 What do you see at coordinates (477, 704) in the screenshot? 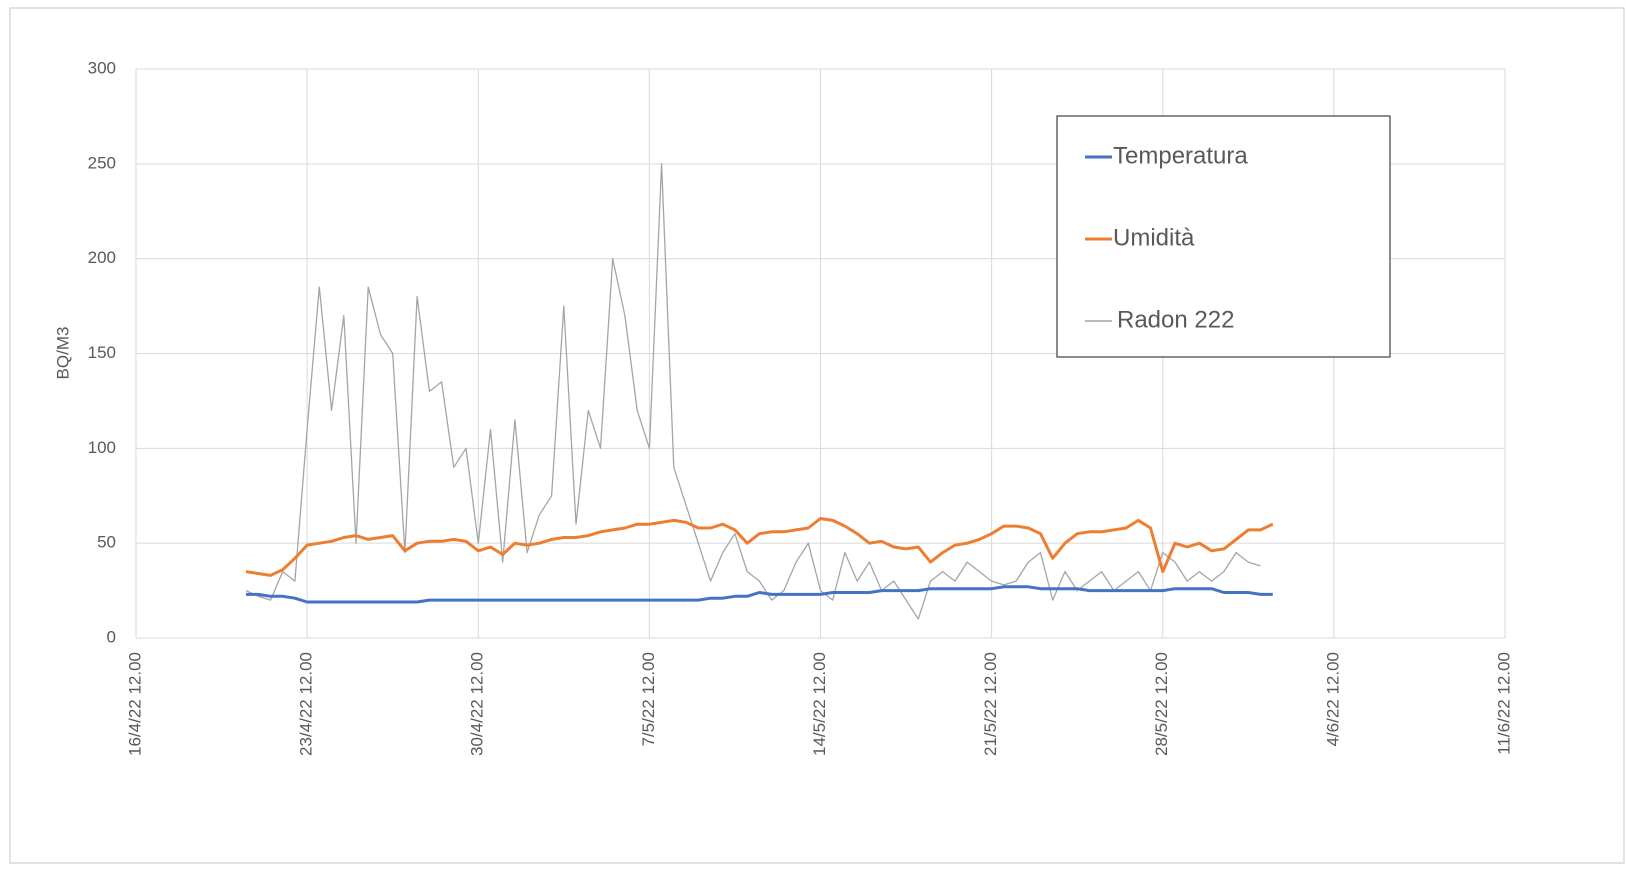
I see `x-tick-label: 30/4/22 12.00` at bounding box center [477, 704].